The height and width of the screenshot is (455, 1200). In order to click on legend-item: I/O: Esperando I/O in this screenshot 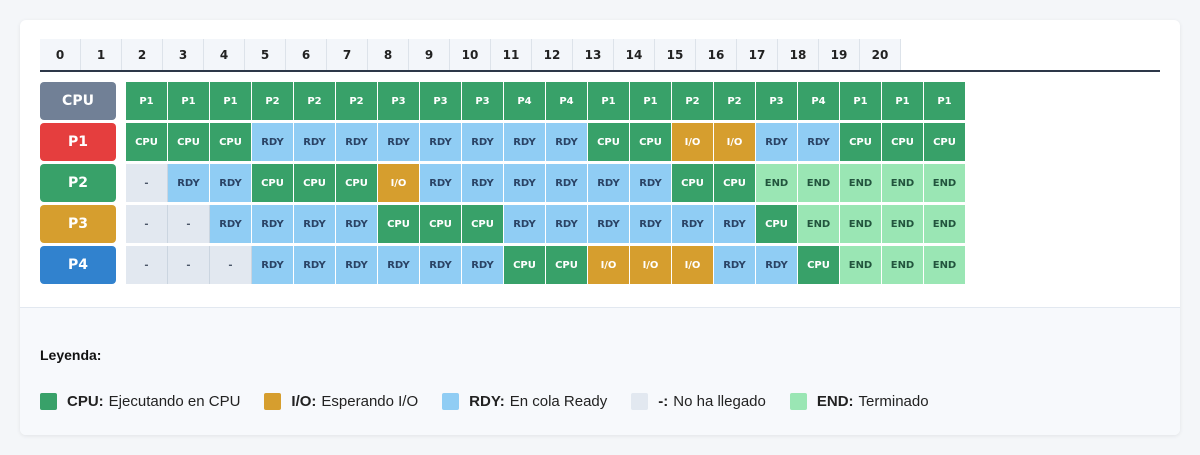, I will do `click(341, 401)`.